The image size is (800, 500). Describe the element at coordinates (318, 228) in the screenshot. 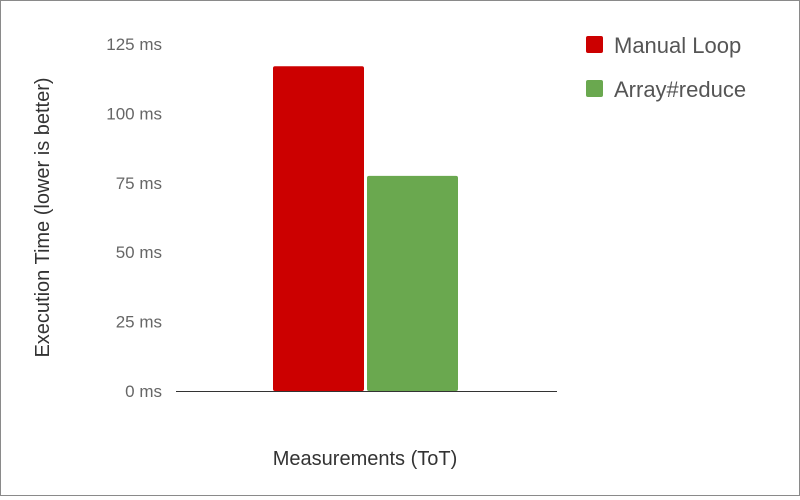

I see `bar-manual-loop` at that location.